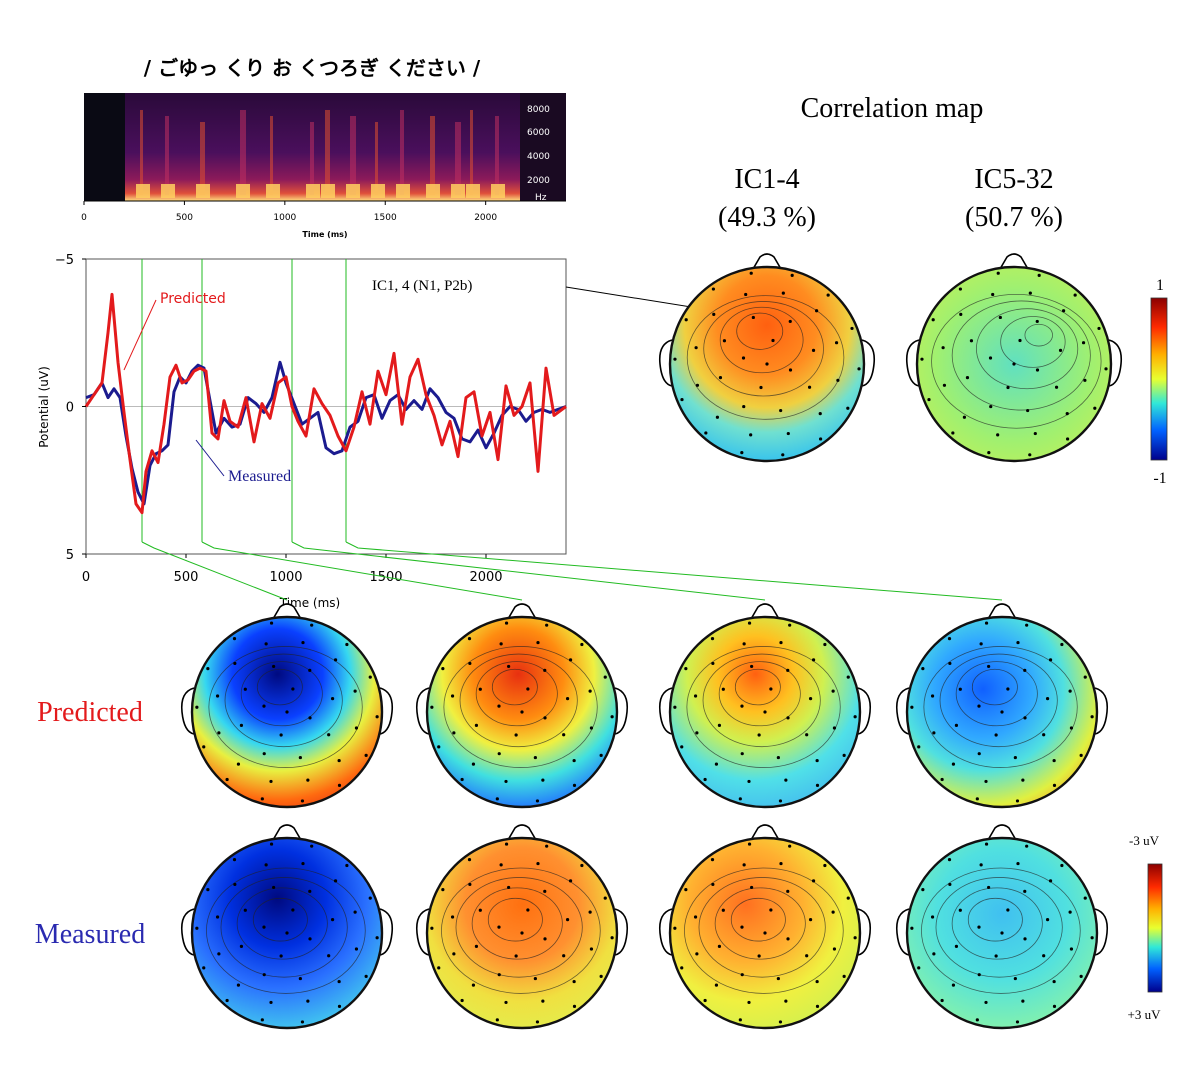 This screenshot has width=1200, height=1080. What do you see at coordinates (422, 711) in the screenshot?
I see `ear-left` at bounding box center [422, 711].